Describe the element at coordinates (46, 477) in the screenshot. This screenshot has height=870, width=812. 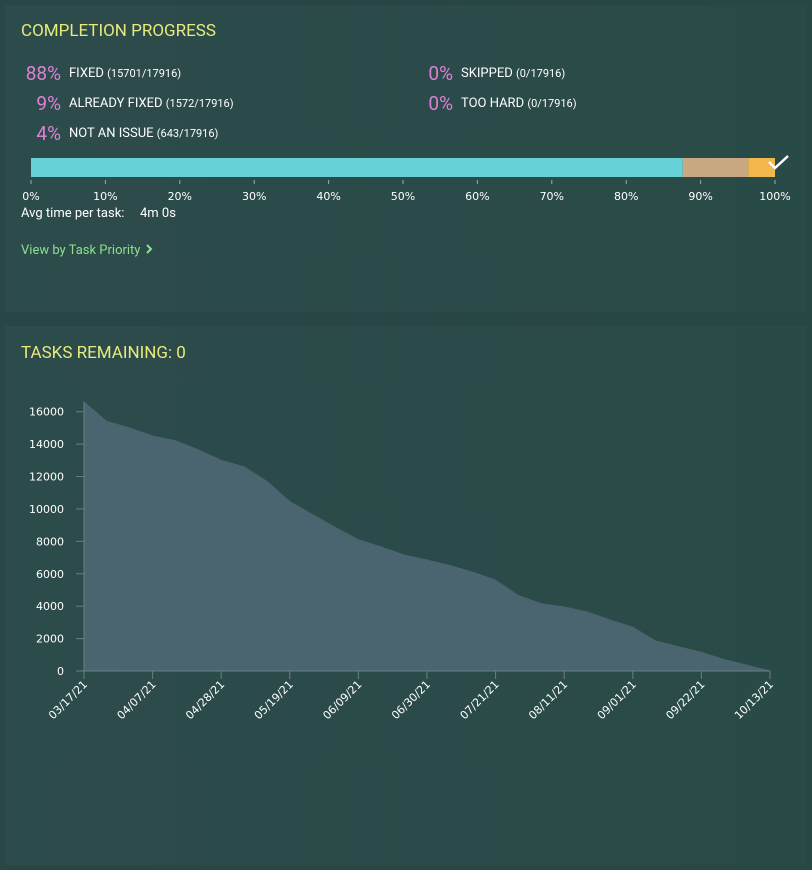
I see `y-tick-label: 12000` at that location.